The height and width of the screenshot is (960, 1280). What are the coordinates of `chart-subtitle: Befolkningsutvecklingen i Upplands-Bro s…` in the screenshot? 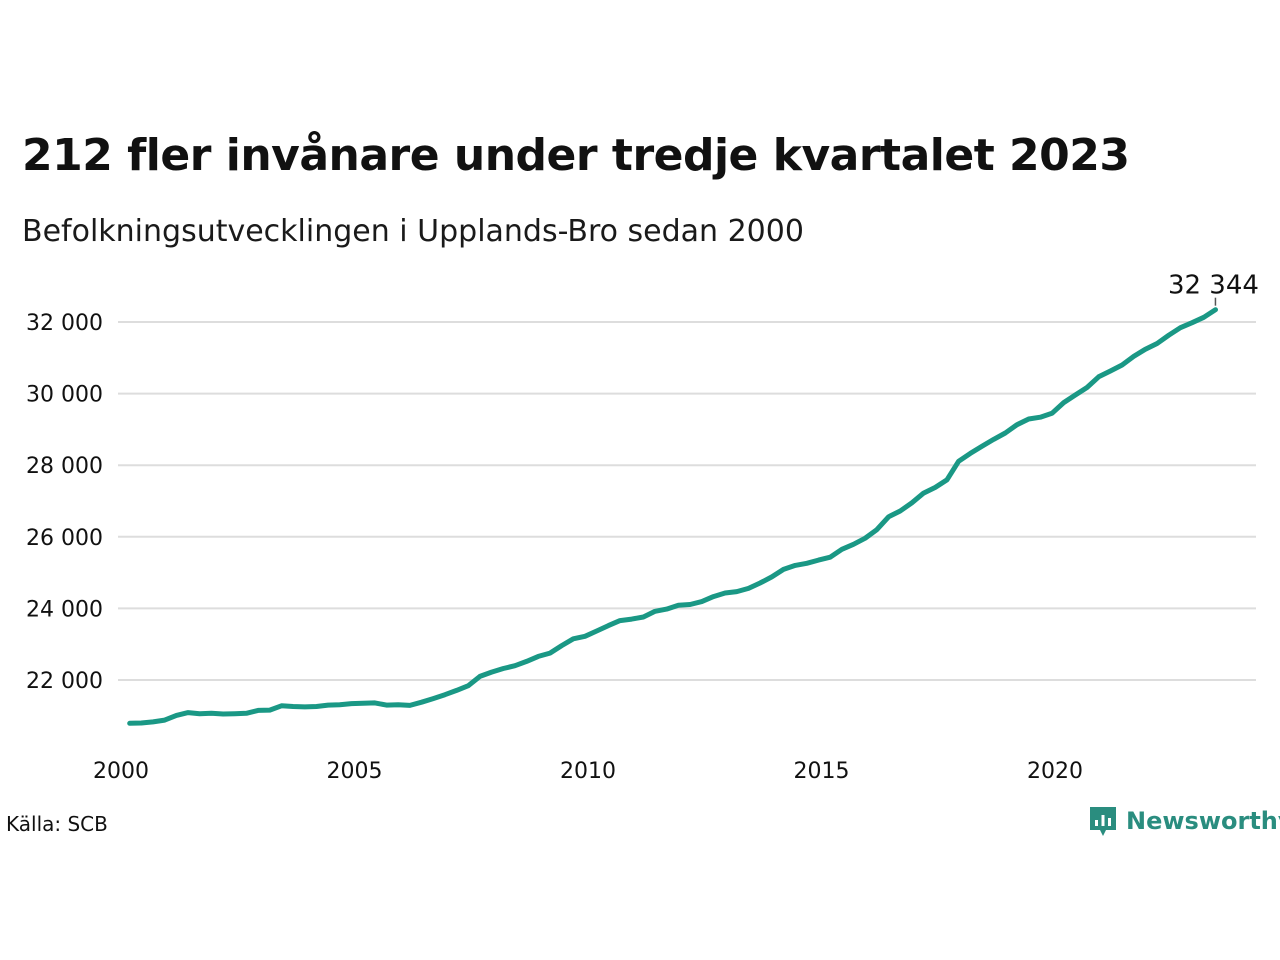 It's located at (413, 231).